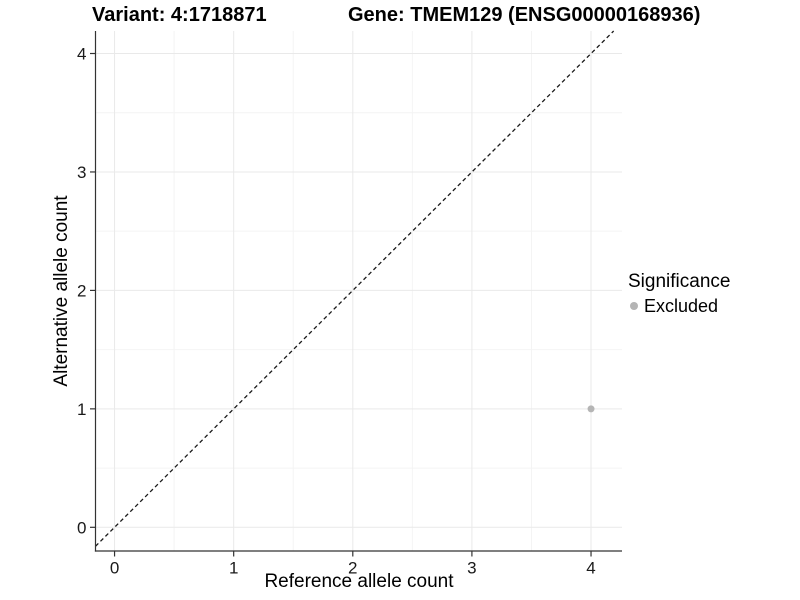 This screenshot has width=800, height=600. What do you see at coordinates (591, 409) in the screenshot?
I see `data-point` at bounding box center [591, 409].